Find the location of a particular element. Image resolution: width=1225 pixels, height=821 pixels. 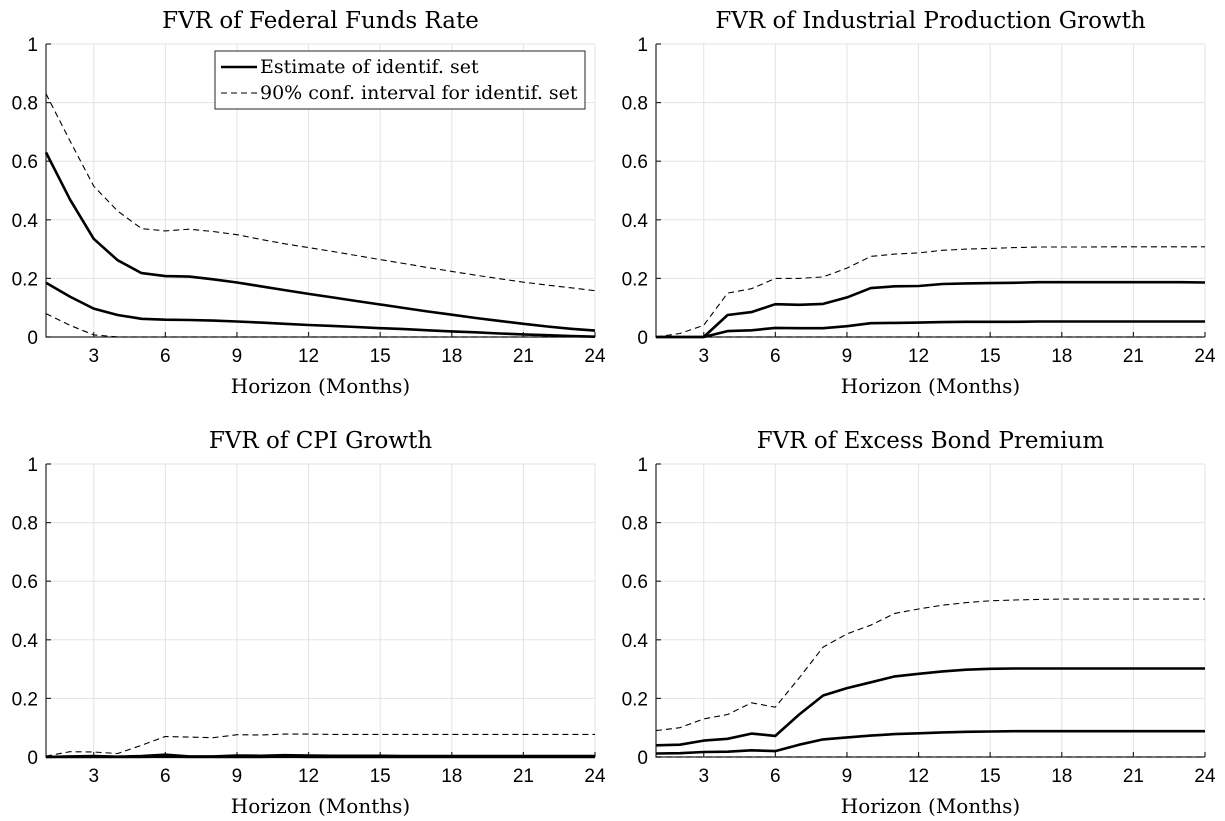

chart-title: FVR of CPI Growth is located at coordinates (320, 441).